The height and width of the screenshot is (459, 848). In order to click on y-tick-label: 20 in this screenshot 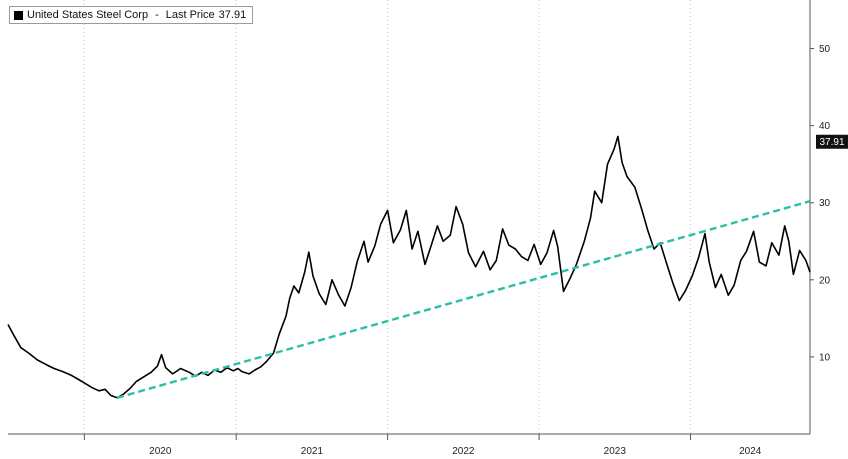, I will do `click(825, 280)`.